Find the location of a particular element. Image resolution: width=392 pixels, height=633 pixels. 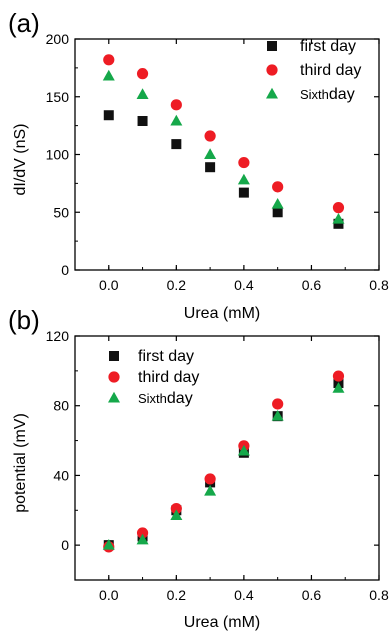

y-tick-label: 150 is located at coordinates (58, 97).